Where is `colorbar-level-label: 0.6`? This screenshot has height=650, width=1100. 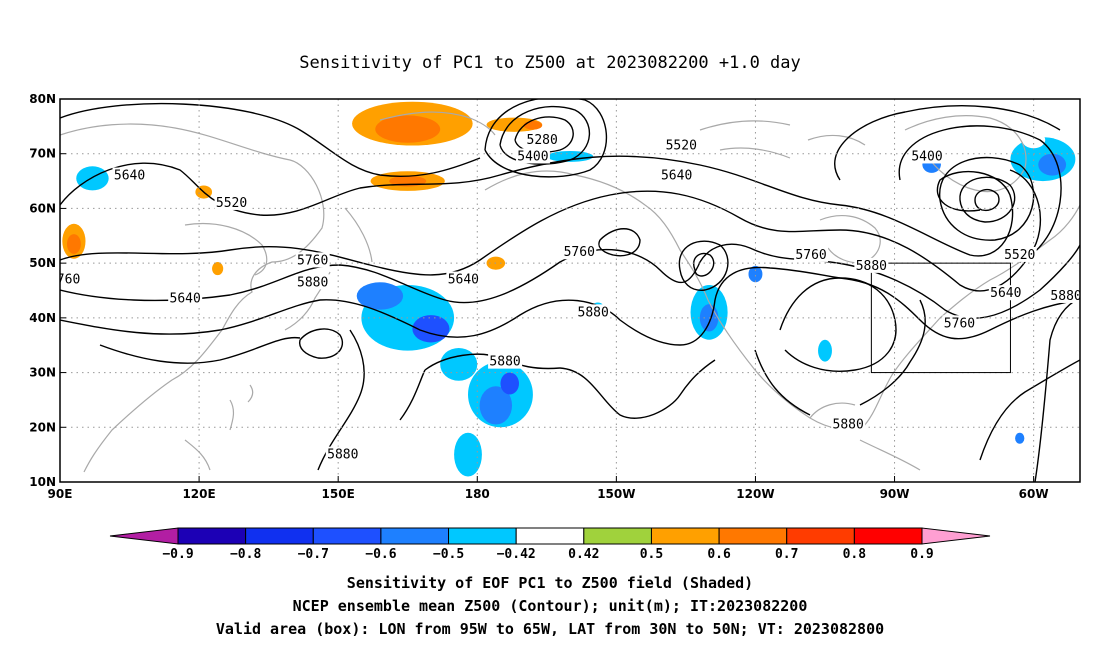
colorbar-level-label: 0.6 is located at coordinates (719, 554).